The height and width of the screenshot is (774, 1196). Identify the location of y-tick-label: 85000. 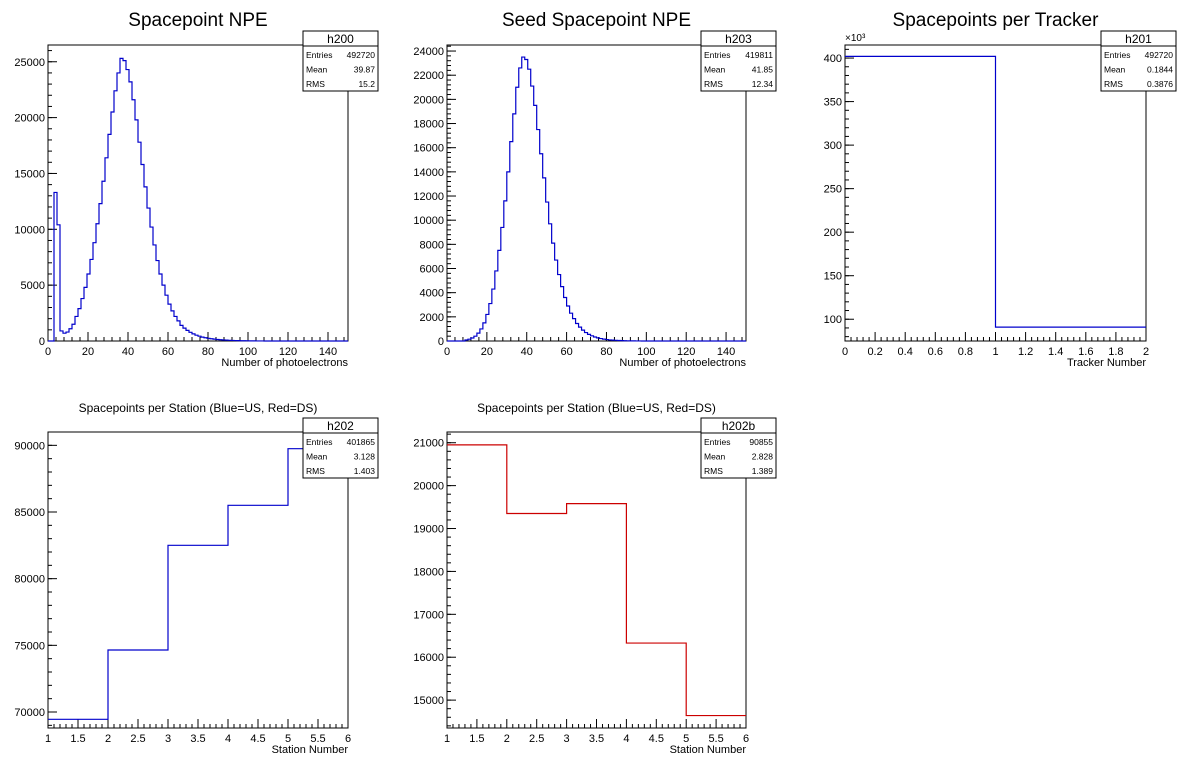
(29, 513).